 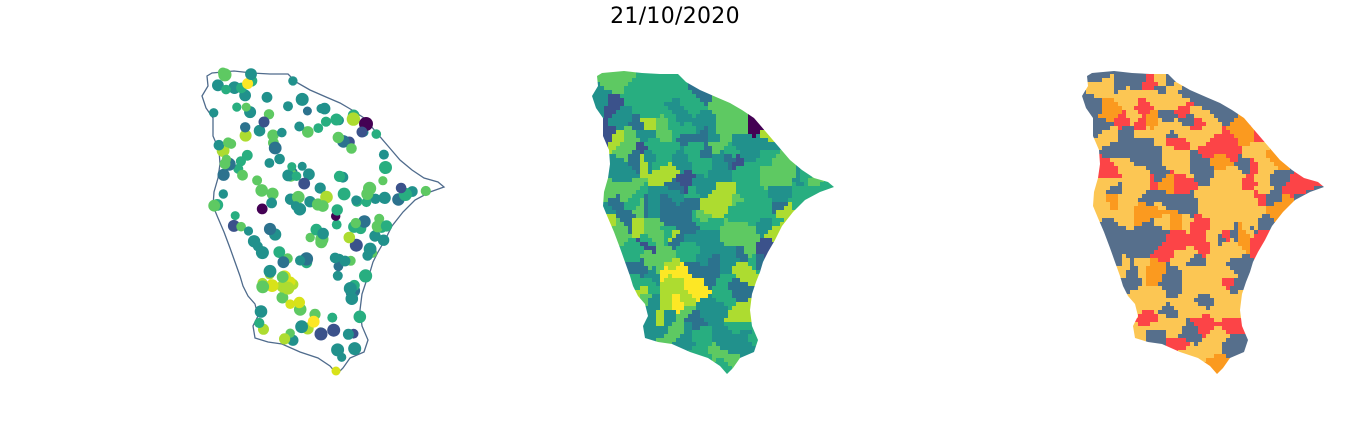 What do you see at coordinates (1203, 222) in the screenshot?
I see `categorical-regions` at bounding box center [1203, 222].